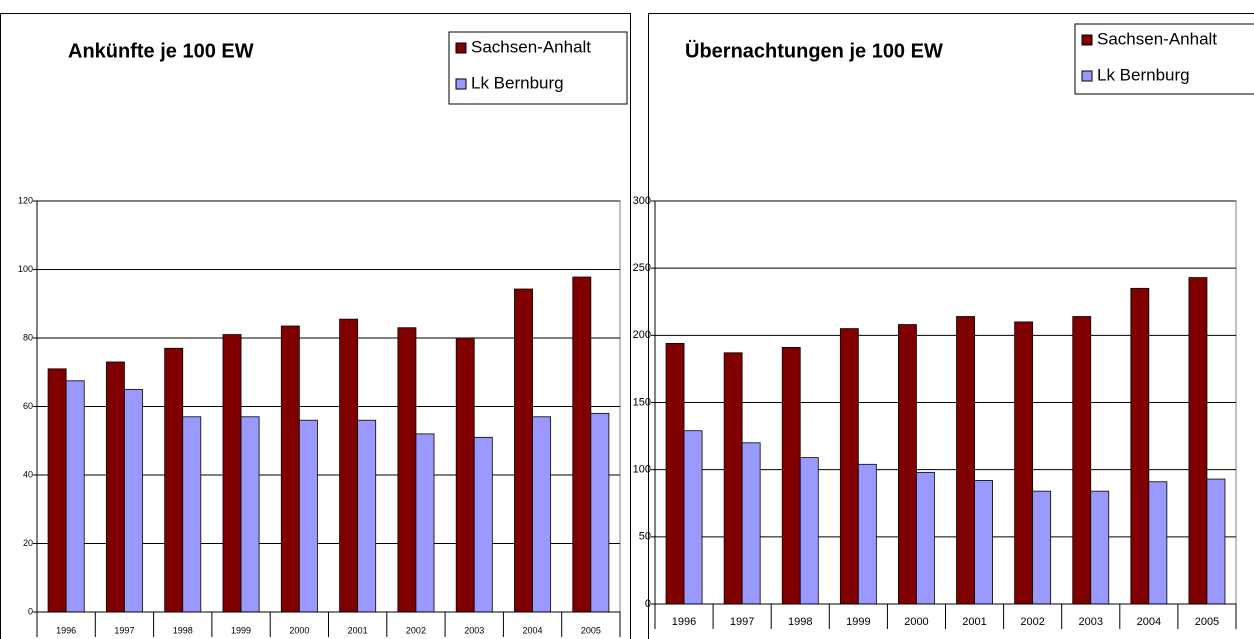 Image resolution: width=1254 pixels, height=639 pixels. What do you see at coordinates (28, 406) in the screenshot?
I see `y-tick-label: 60` at bounding box center [28, 406].